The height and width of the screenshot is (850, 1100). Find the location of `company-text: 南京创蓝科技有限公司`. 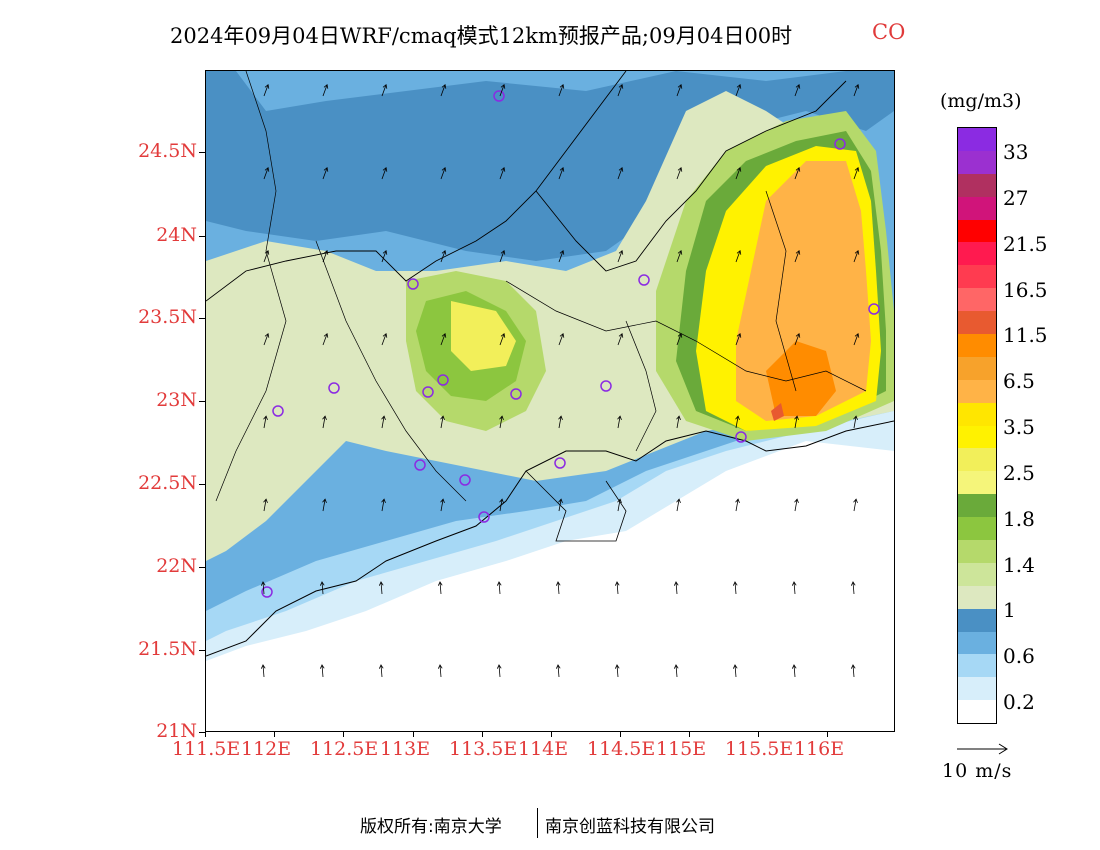

company-text: 南京创蓝科技有限公司 is located at coordinates (630, 827).